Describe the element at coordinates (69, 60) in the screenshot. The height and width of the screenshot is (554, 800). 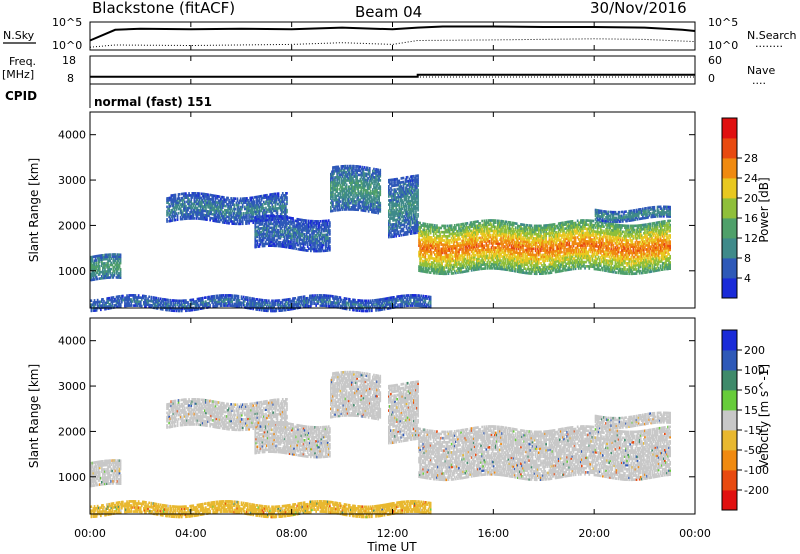
I see `freq-top-tick: 18` at that location.